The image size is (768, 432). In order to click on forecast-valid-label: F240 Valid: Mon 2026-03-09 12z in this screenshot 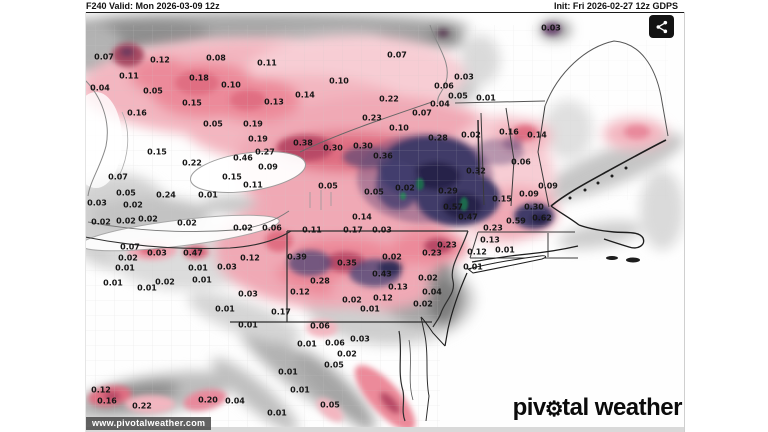, I will do `click(153, 6)`.